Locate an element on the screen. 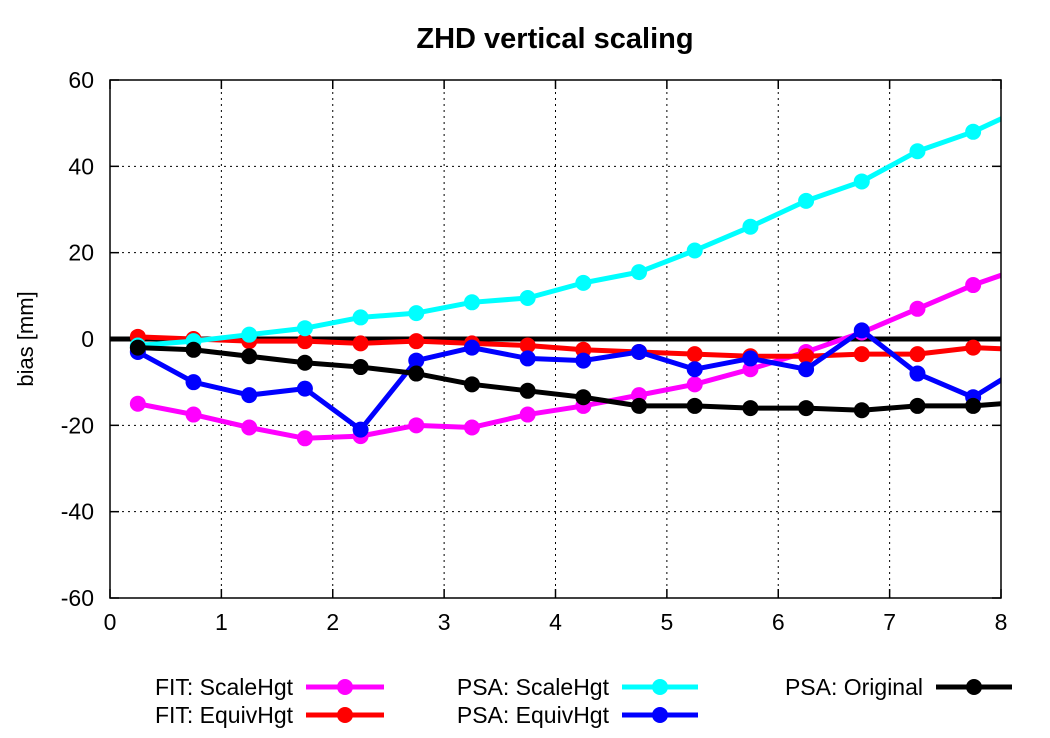  x-tick-label: 1 is located at coordinates (221, 622).